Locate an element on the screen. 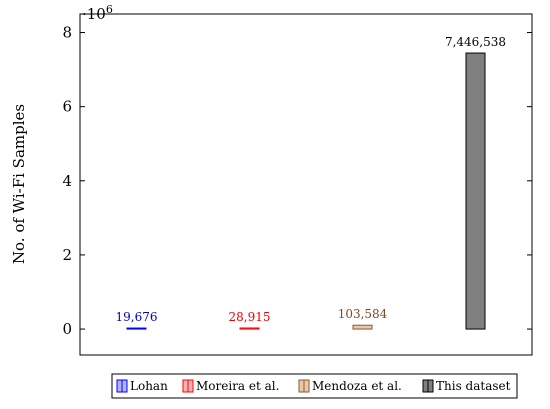 The height and width of the screenshot is (409, 550). bar-this-dataset is located at coordinates (475, 191).